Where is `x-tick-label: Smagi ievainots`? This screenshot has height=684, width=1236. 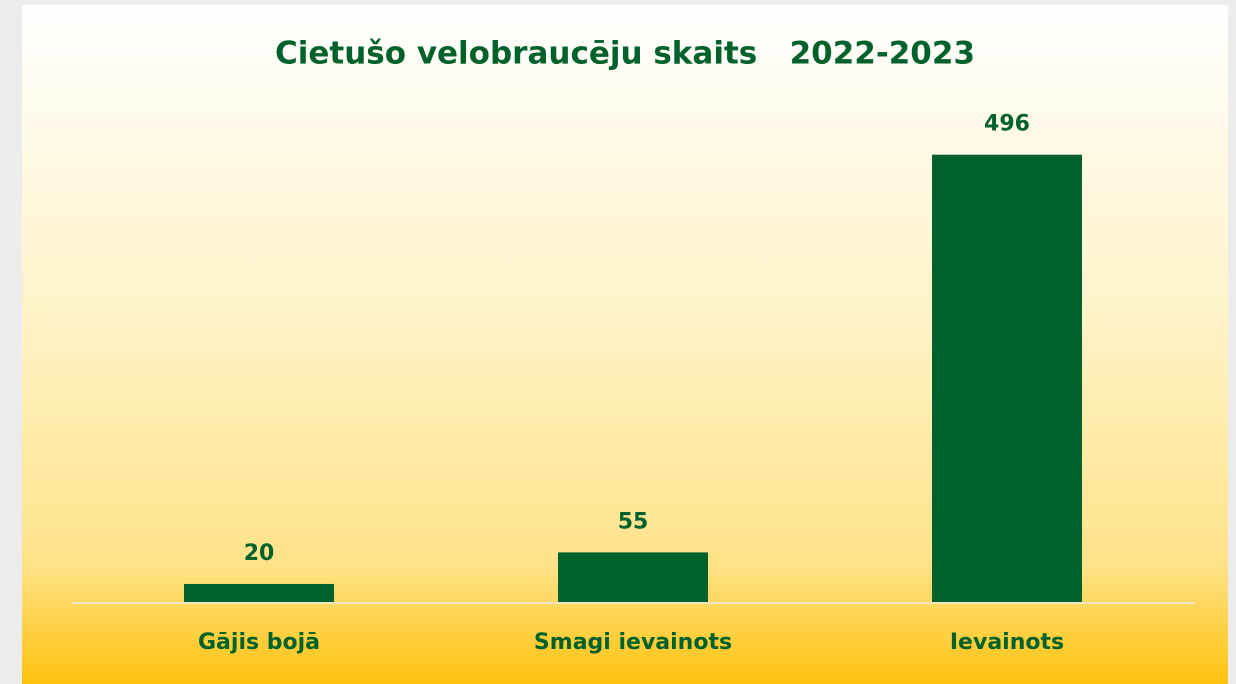
x-tick-label: Smagi ievainots is located at coordinates (633, 642).